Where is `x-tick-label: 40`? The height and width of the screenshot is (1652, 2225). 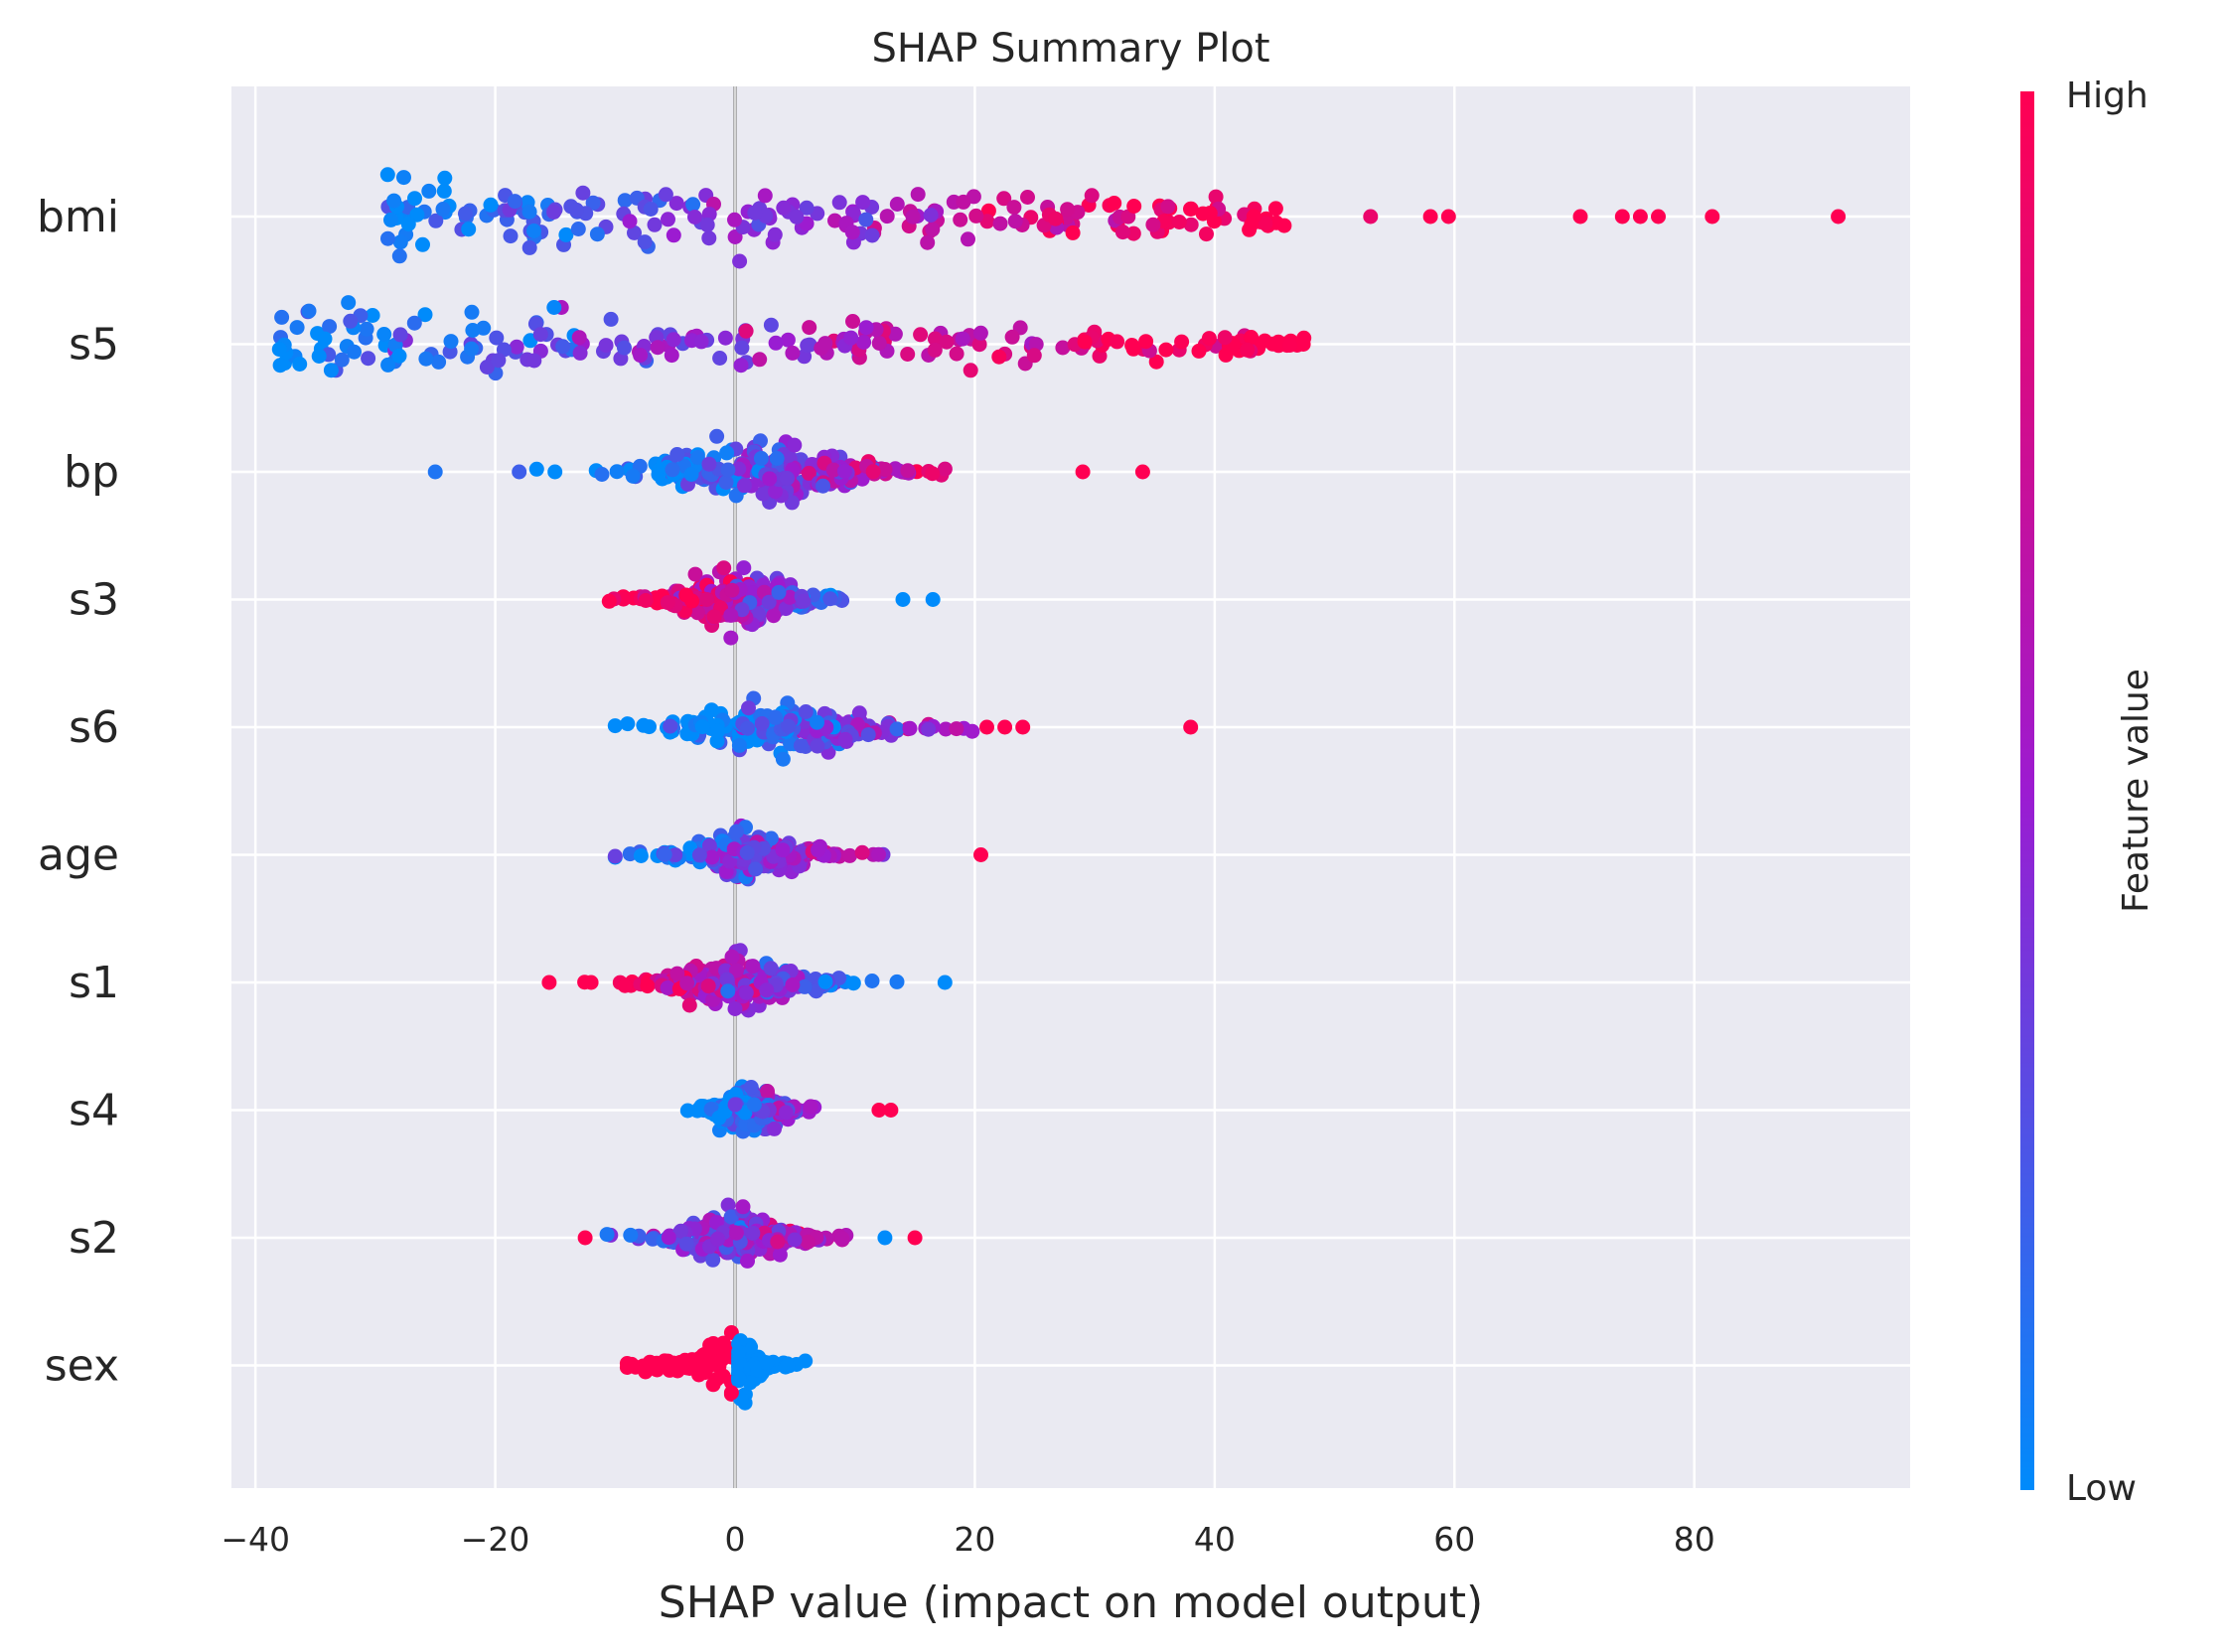 x-tick-label: 40 is located at coordinates (1215, 1539).